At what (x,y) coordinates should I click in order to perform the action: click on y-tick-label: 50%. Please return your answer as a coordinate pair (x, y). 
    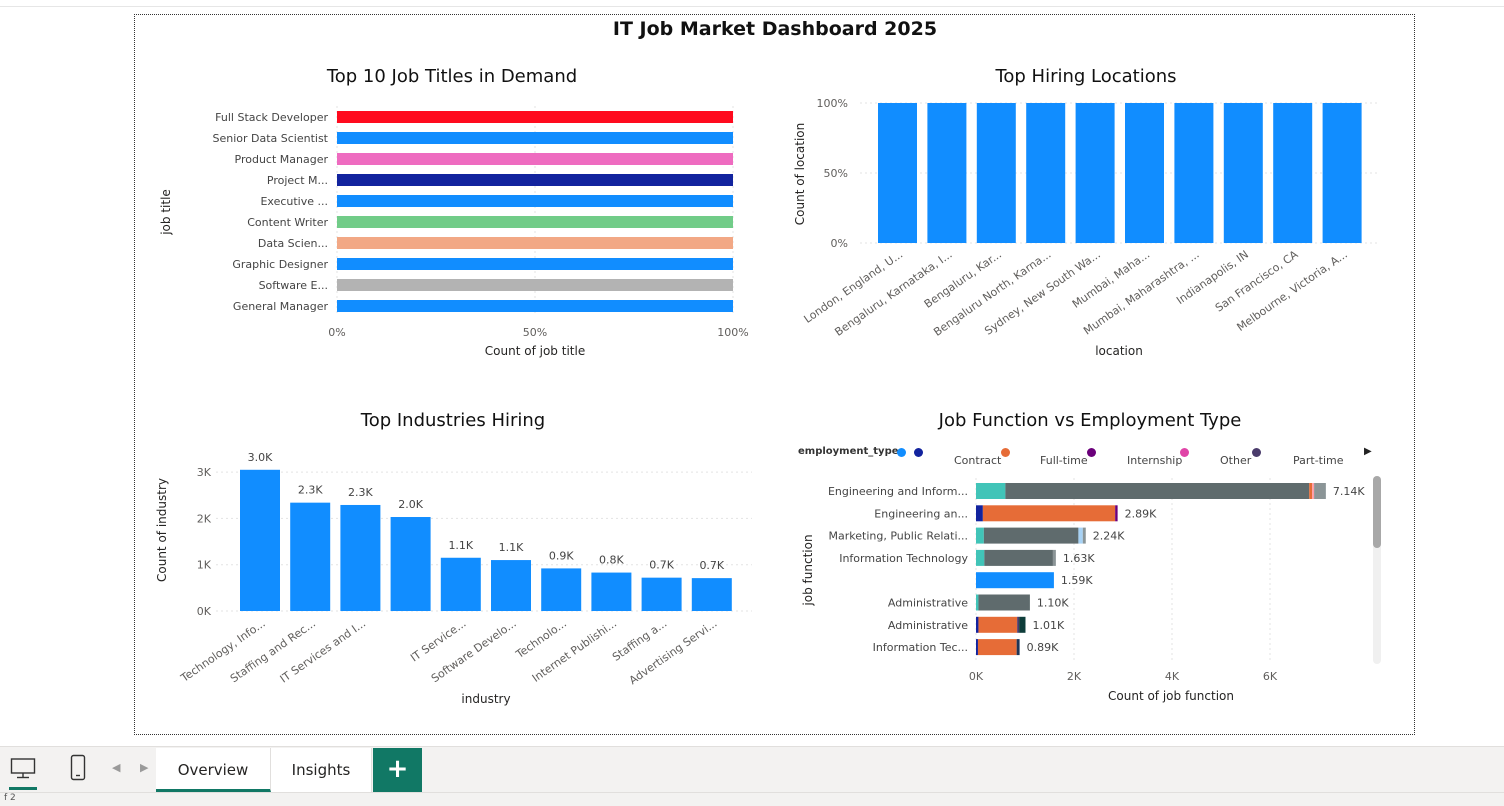
    Looking at the image, I should click on (836, 173).